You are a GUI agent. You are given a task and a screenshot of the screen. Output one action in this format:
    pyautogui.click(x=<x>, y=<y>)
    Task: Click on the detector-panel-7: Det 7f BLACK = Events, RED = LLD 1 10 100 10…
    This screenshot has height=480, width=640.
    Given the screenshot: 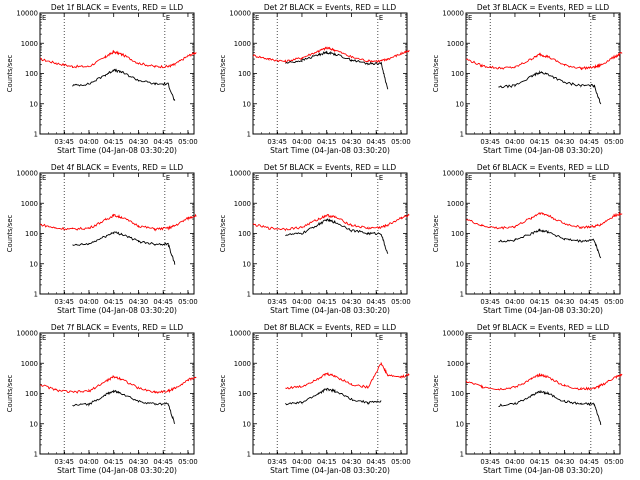 What is the action you would take?
    pyautogui.click(x=102, y=399)
    